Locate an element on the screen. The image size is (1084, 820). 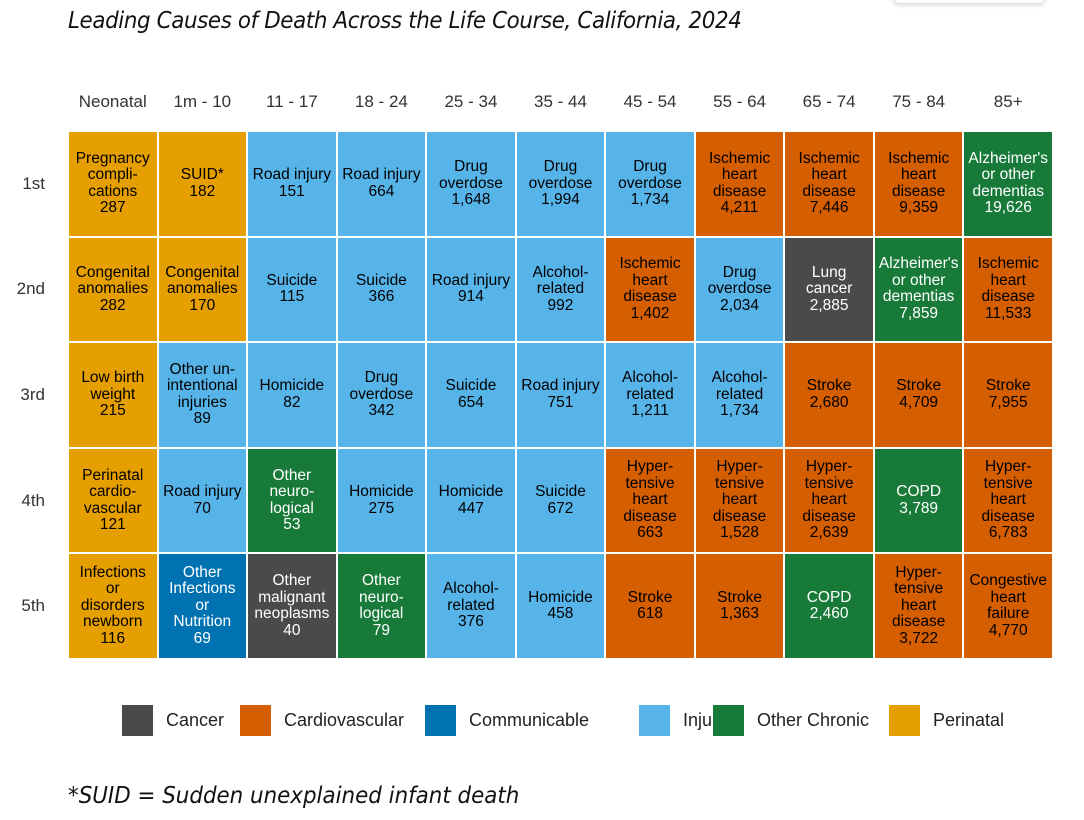
cause-cell: Ischemic heart disease 7,446 is located at coordinates (829, 184).